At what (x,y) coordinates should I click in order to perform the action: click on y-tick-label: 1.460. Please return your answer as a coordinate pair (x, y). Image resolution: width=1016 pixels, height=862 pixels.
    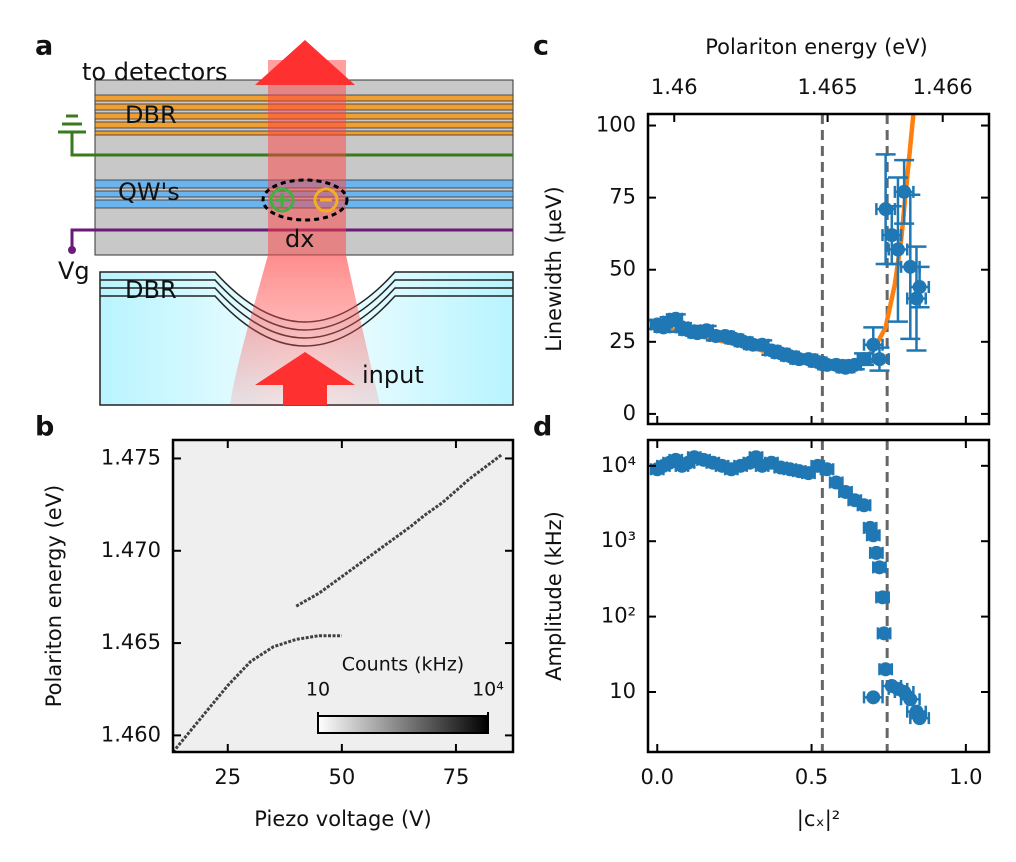
    Looking at the image, I should click on (131, 734).